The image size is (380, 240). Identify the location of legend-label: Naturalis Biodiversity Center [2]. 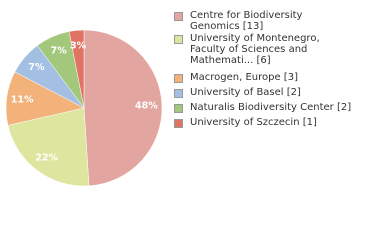
(271, 107).